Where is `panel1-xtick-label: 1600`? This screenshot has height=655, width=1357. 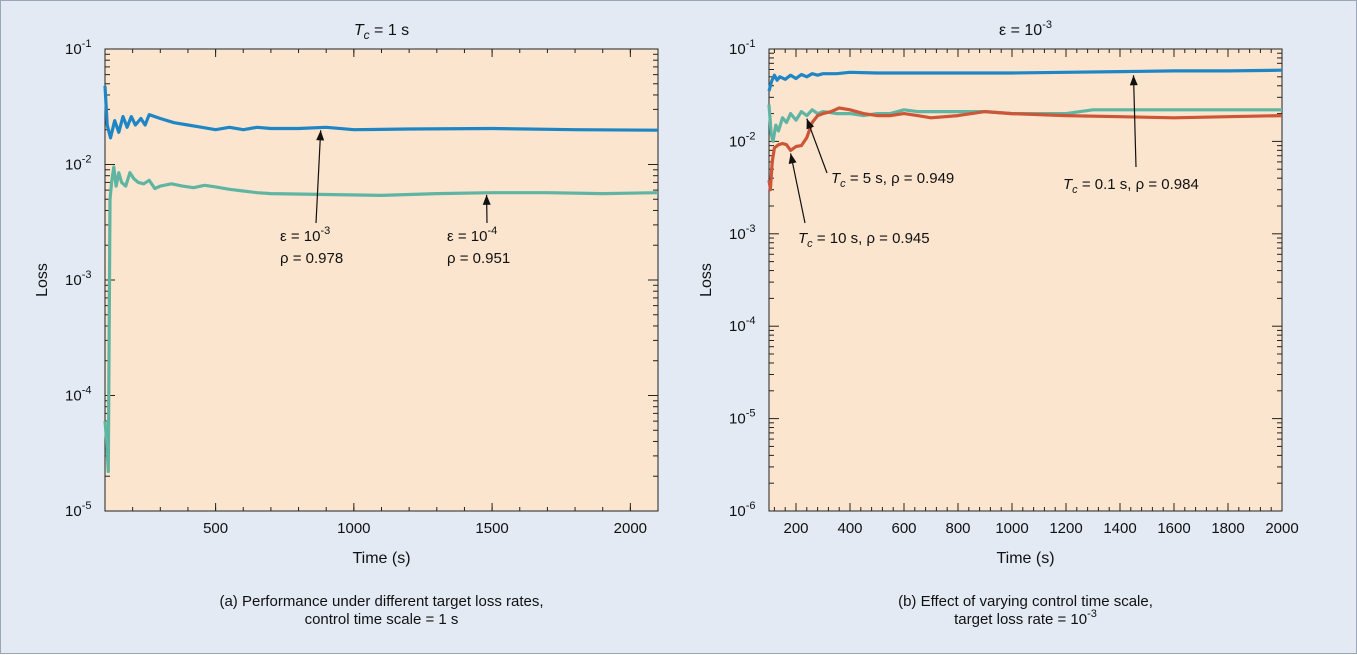
panel1-xtick-label: 1600 is located at coordinates (1173, 528).